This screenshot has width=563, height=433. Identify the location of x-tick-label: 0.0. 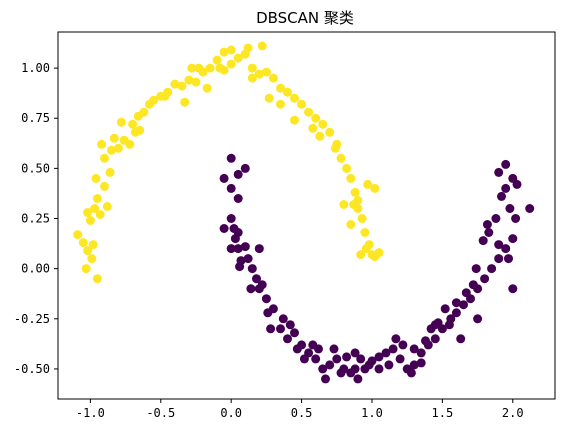
(231, 413).